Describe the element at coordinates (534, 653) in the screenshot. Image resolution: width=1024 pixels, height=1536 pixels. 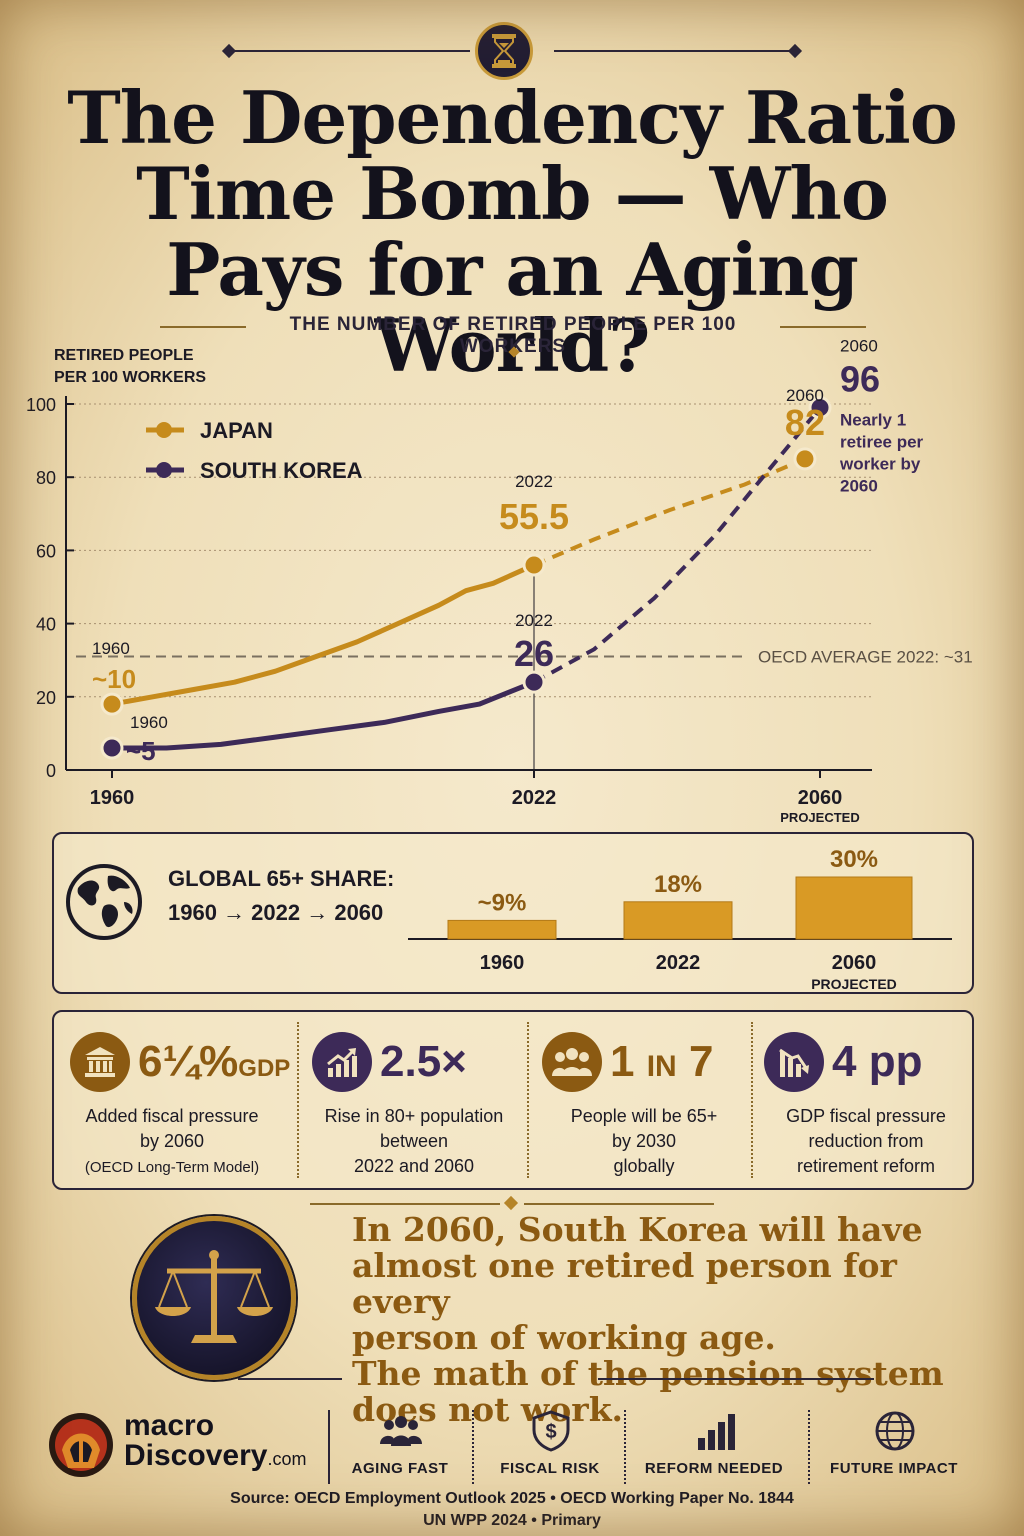
I see `annotation-value-korea: 26` at that location.